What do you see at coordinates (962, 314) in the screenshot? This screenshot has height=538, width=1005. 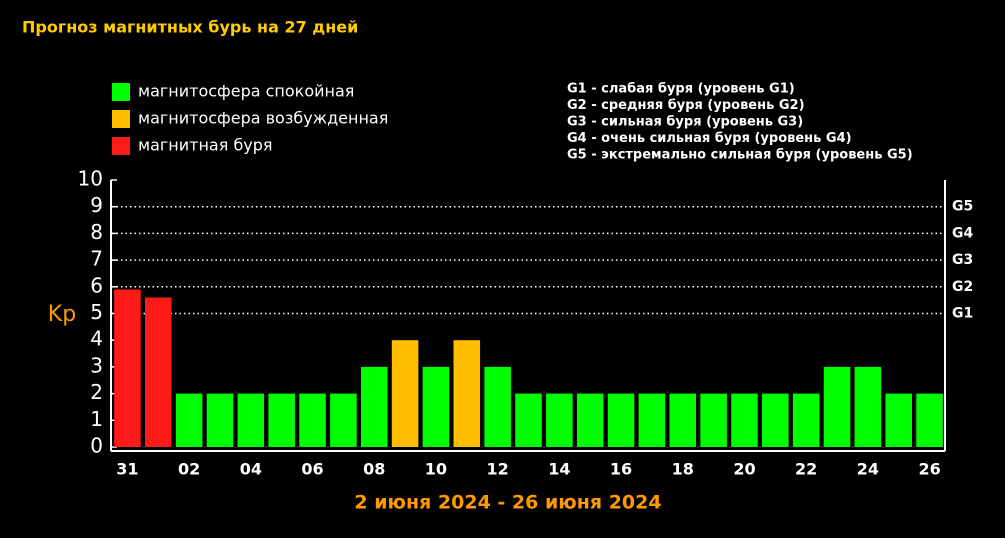 I see `y2-tick-label: G1` at bounding box center [962, 314].